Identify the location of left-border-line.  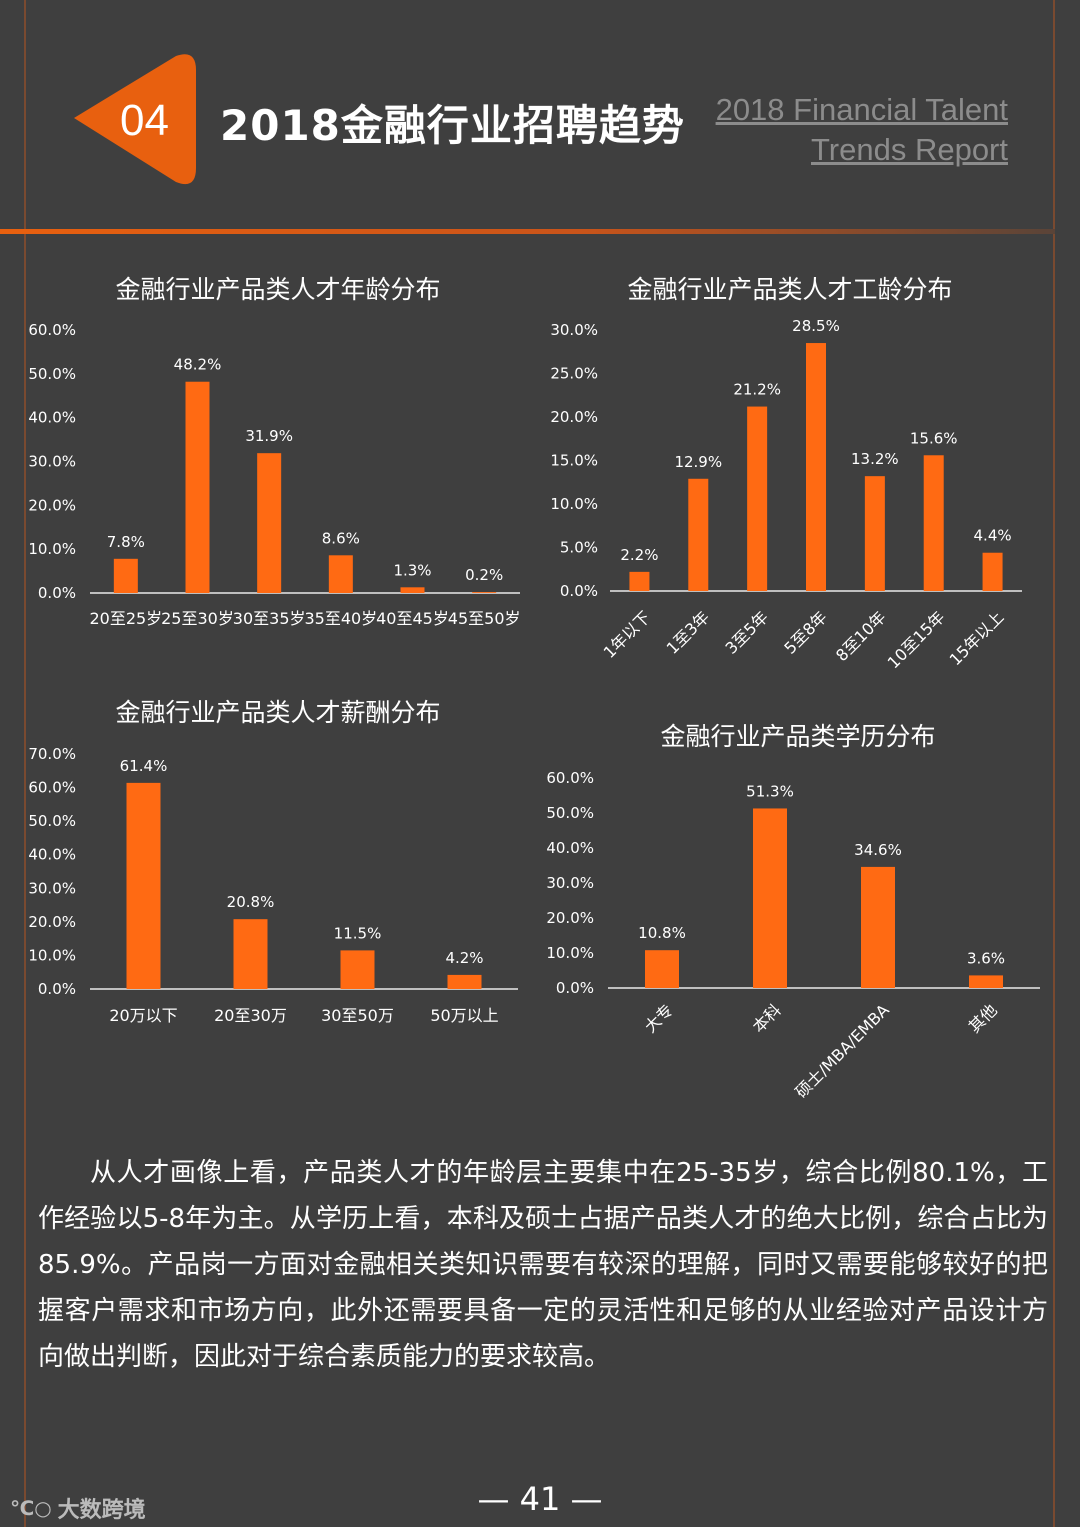
(25, 763).